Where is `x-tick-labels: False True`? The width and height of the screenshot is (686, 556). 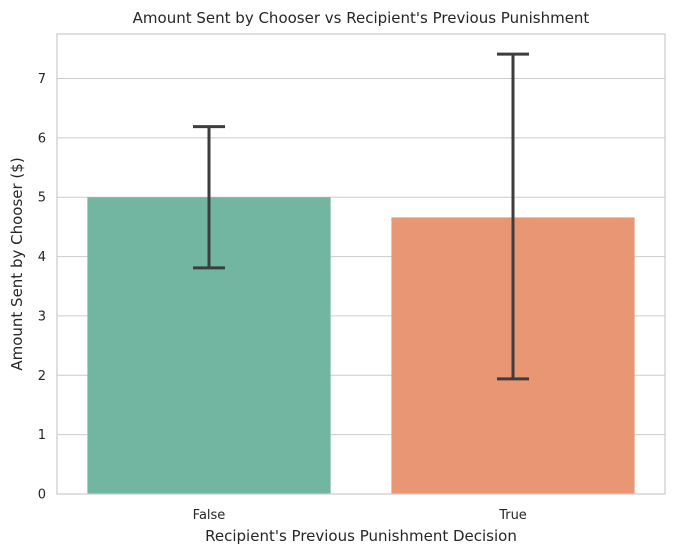
x-tick-labels: False True is located at coordinates (360, 515).